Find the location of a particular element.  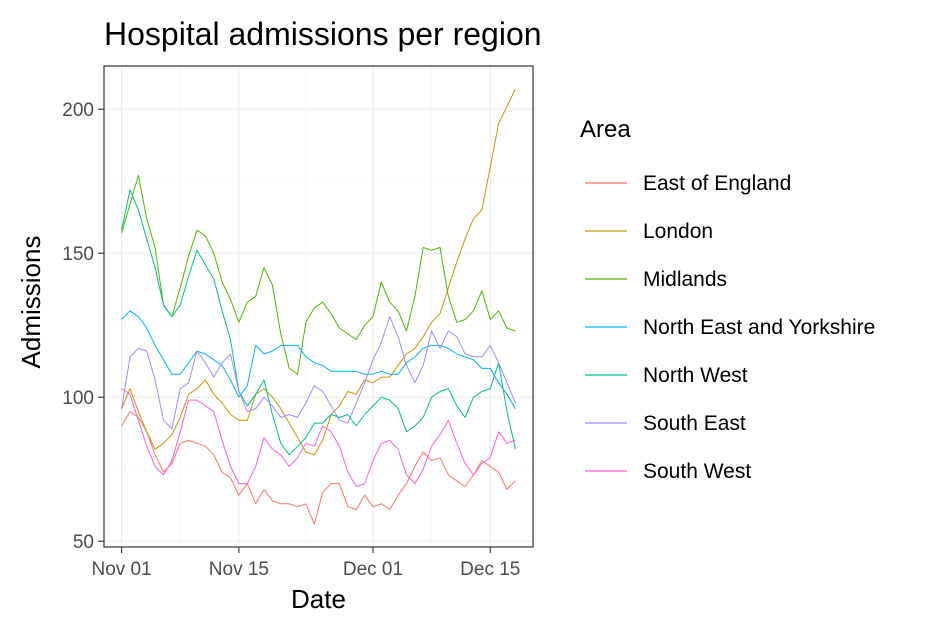

y-tick-label: 150 is located at coordinates (78, 254).